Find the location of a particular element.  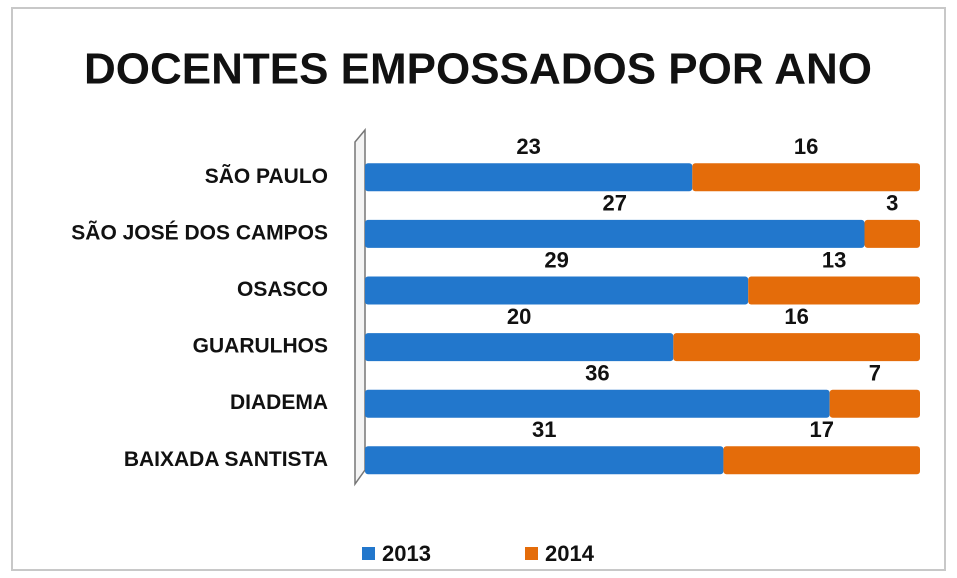

category-label: BAIXADA SANTISTA is located at coordinates (226, 459).